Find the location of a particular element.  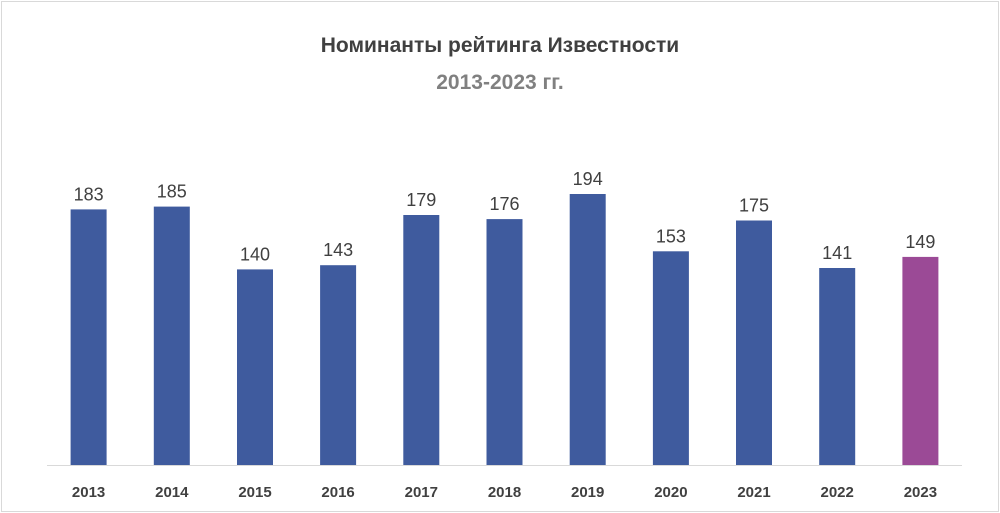

bar-2020 is located at coordinates (670, 358).